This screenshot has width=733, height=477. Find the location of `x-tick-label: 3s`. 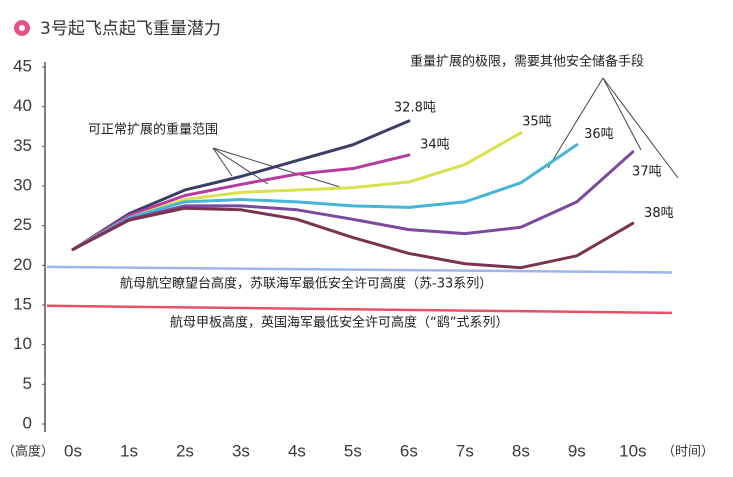

x-tick-label: 3s is located at coordinates (241, 450).